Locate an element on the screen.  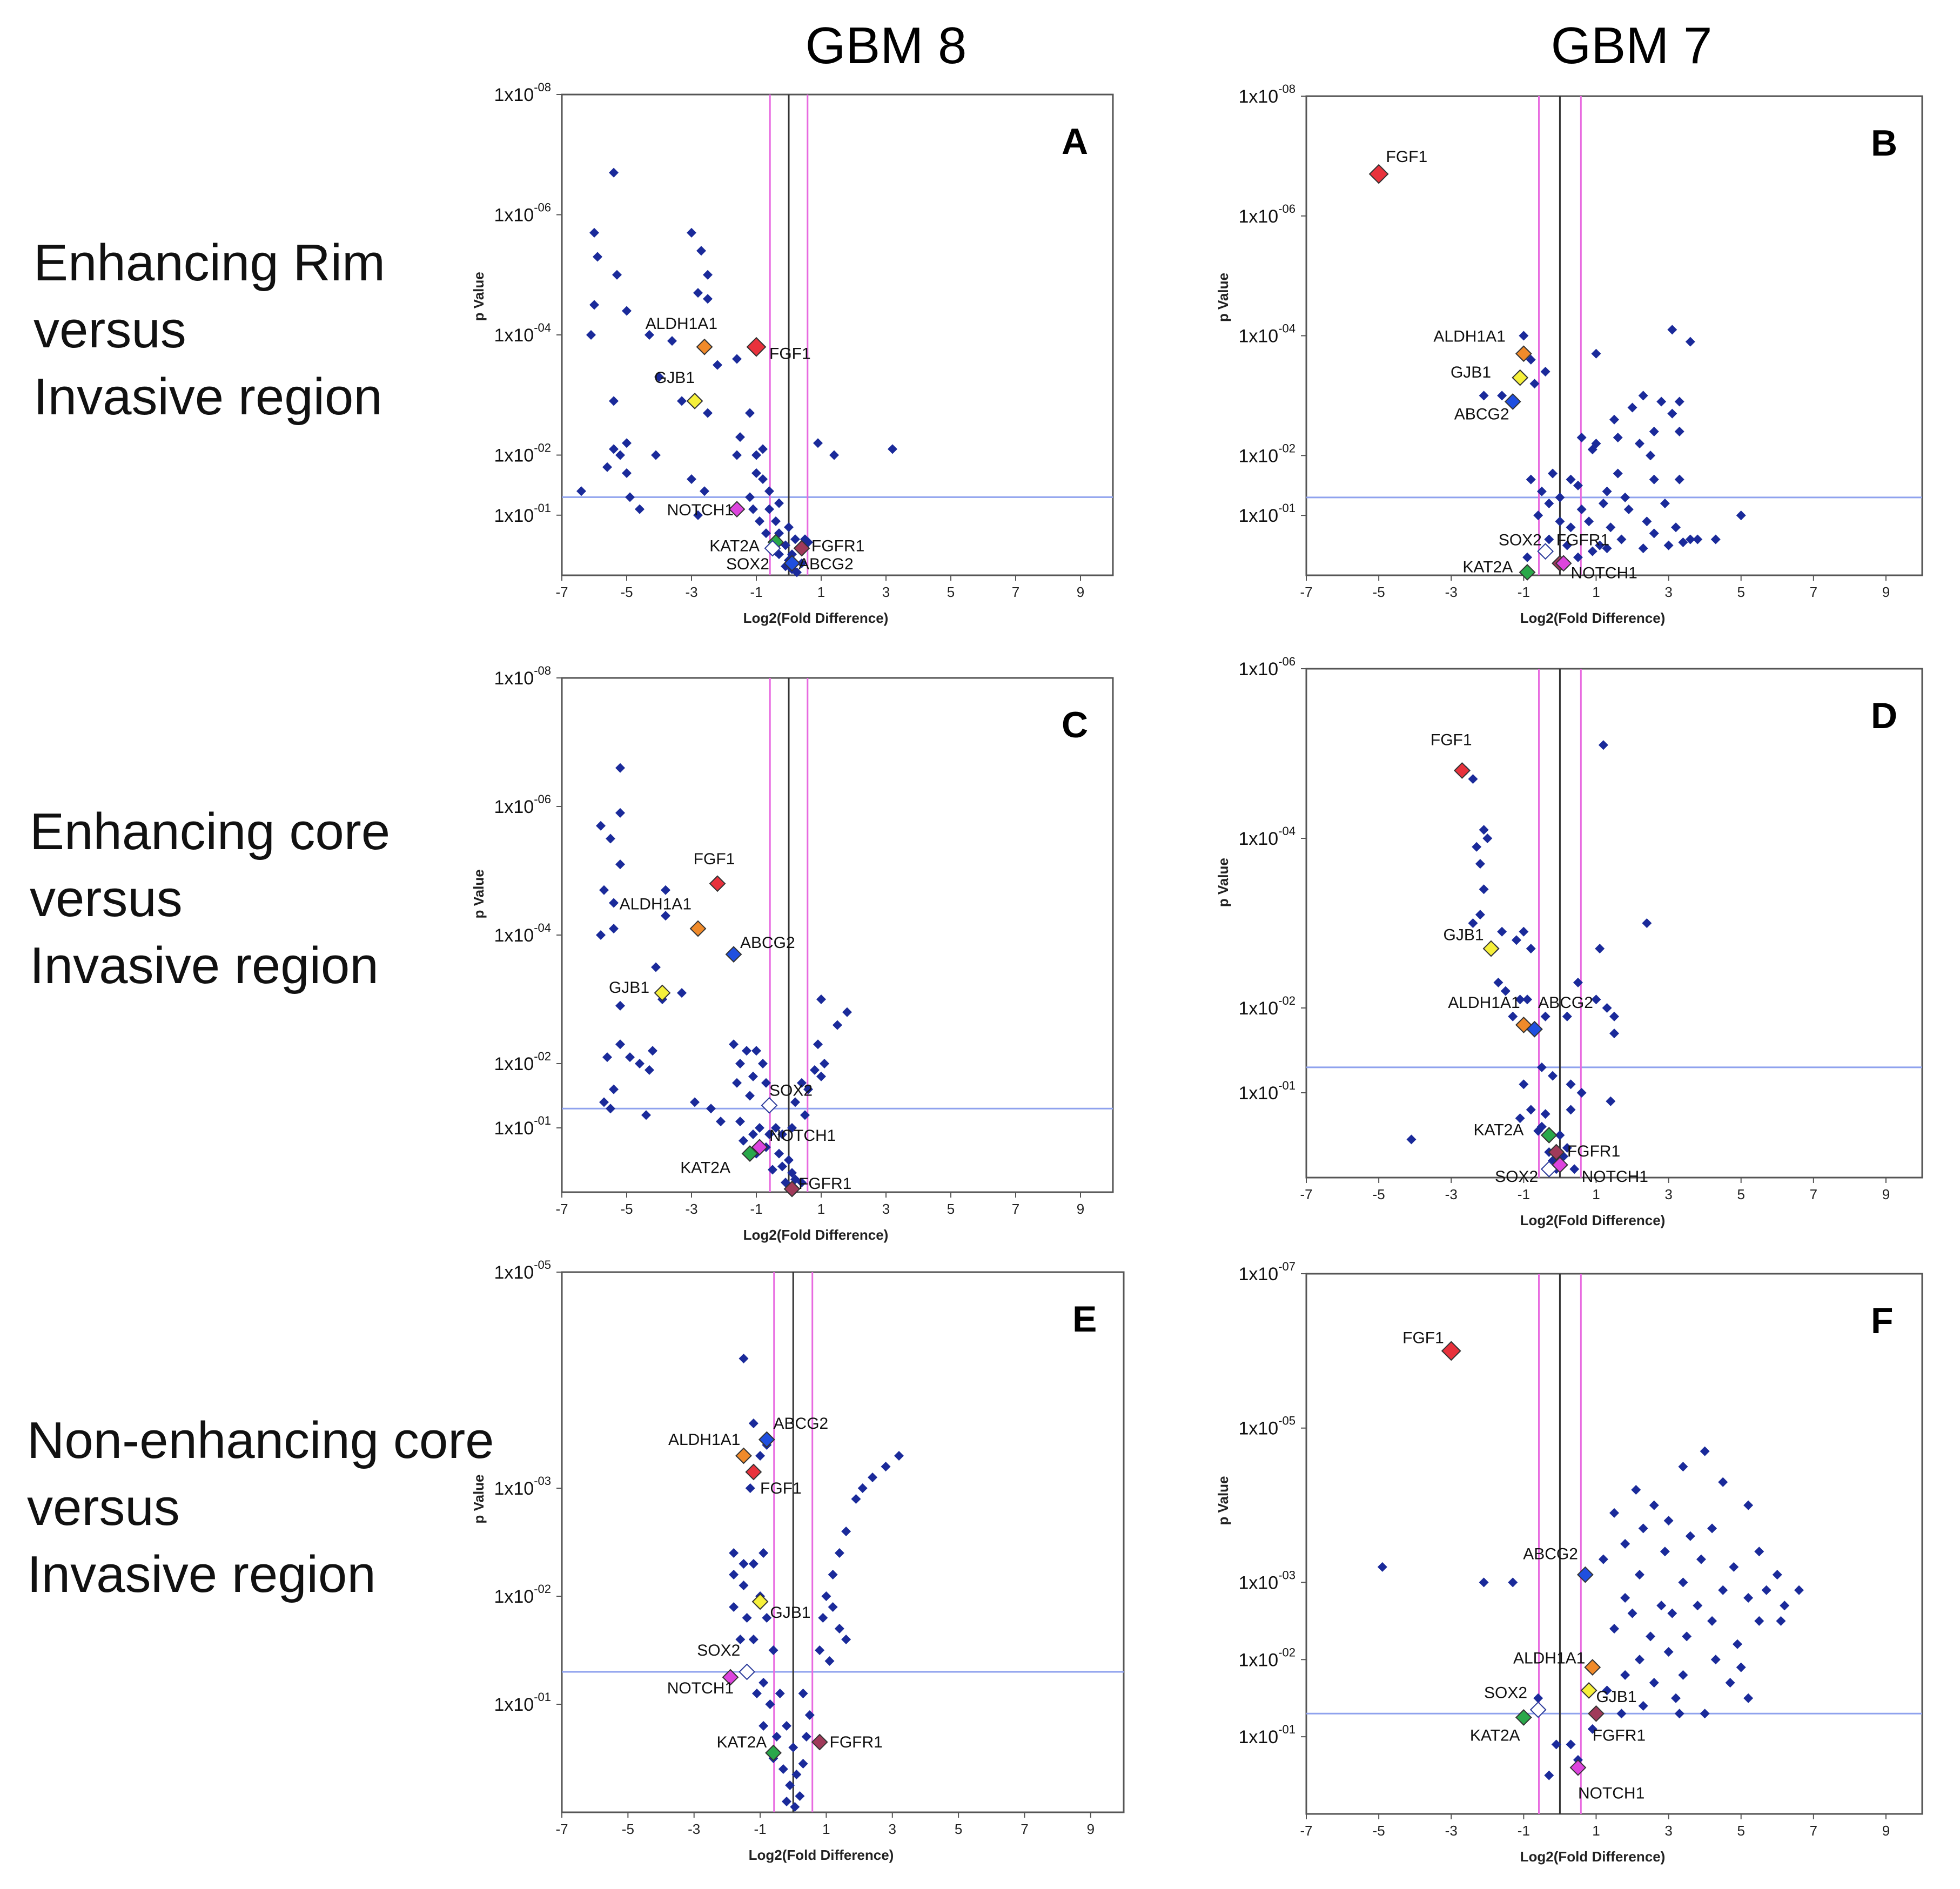
y-tick-label: 1x10-03 is located at coordinates (522, 1486).